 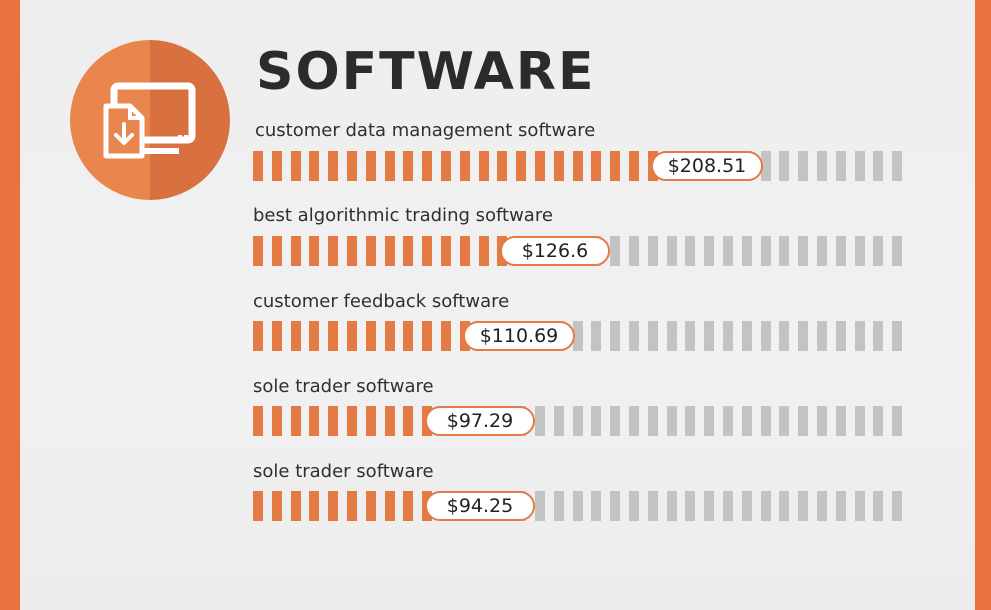 I want to click on monitor-download-icon, so click(x=149, y=120).